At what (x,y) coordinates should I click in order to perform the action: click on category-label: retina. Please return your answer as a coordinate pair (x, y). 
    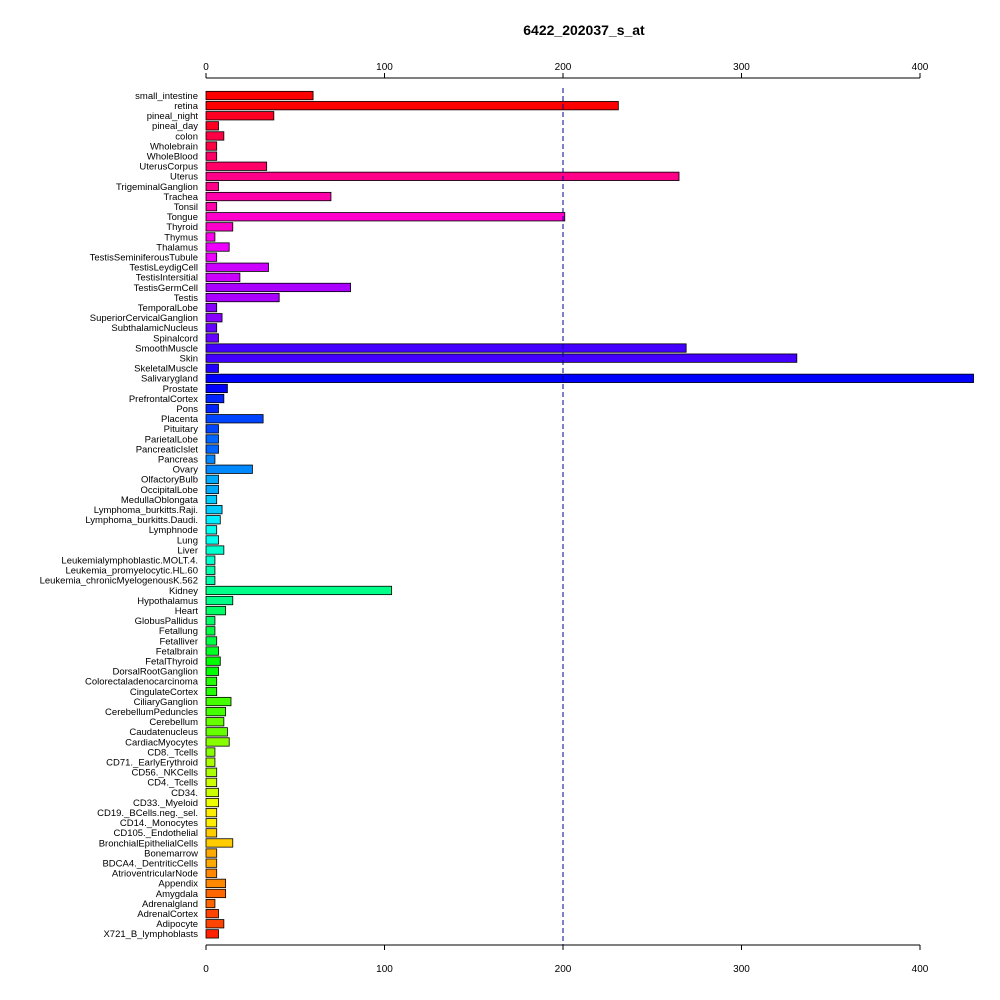
    Looking at the image, I should click on (186, 106).